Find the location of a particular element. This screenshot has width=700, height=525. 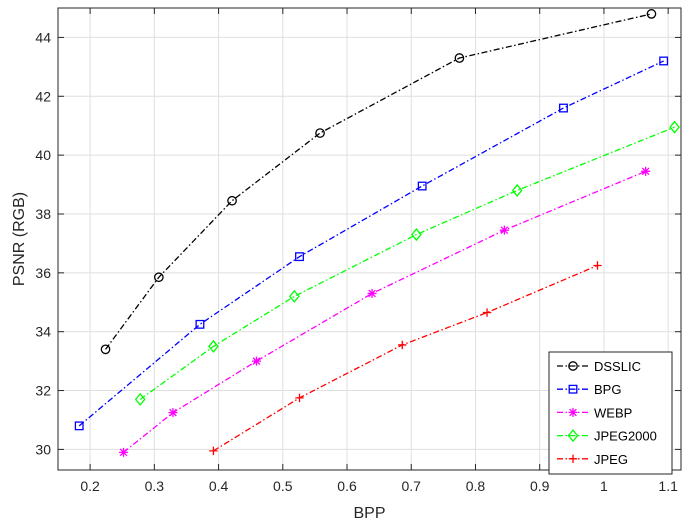

y-tick-label: 34 is located at coordinates (43, 332).